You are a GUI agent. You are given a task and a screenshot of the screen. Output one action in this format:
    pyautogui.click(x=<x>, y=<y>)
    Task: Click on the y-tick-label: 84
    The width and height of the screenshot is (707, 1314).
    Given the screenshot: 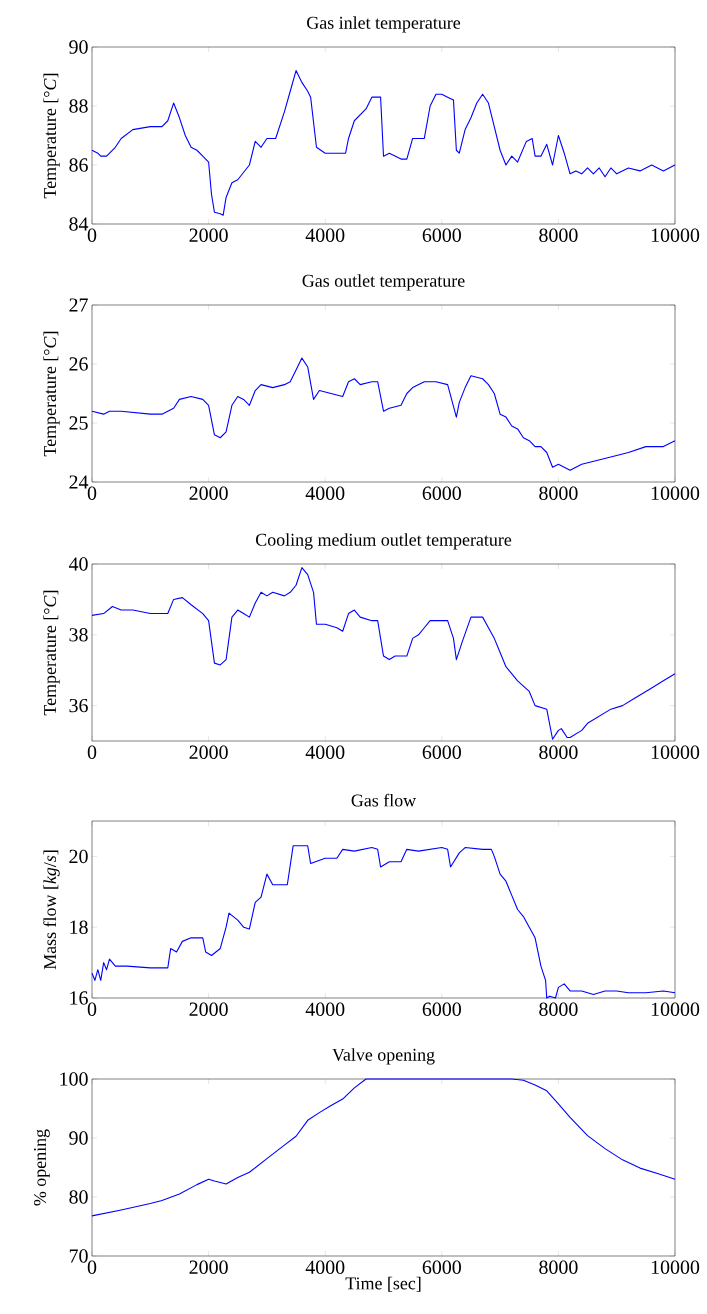 What is the action you would take?
    pyautogui.click(x=79, y=224)
    